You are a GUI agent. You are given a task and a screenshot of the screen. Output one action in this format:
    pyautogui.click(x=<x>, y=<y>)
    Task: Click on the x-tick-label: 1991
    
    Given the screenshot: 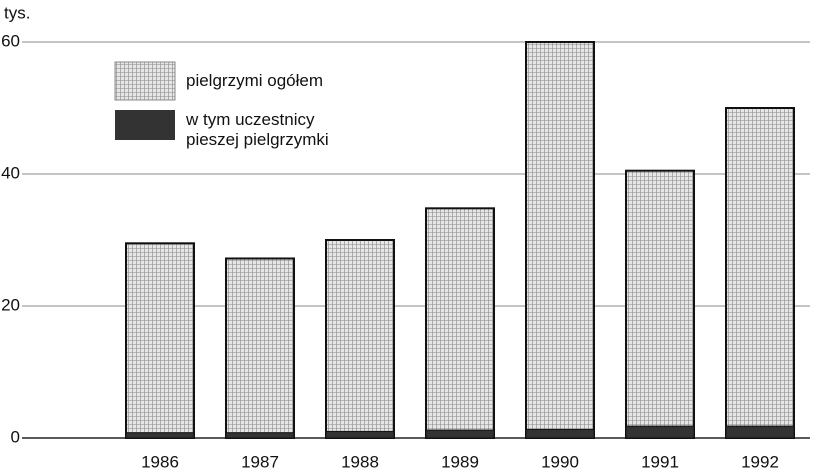 What is the action you would take?
    pyautogui.click(x=660, y=461)
    